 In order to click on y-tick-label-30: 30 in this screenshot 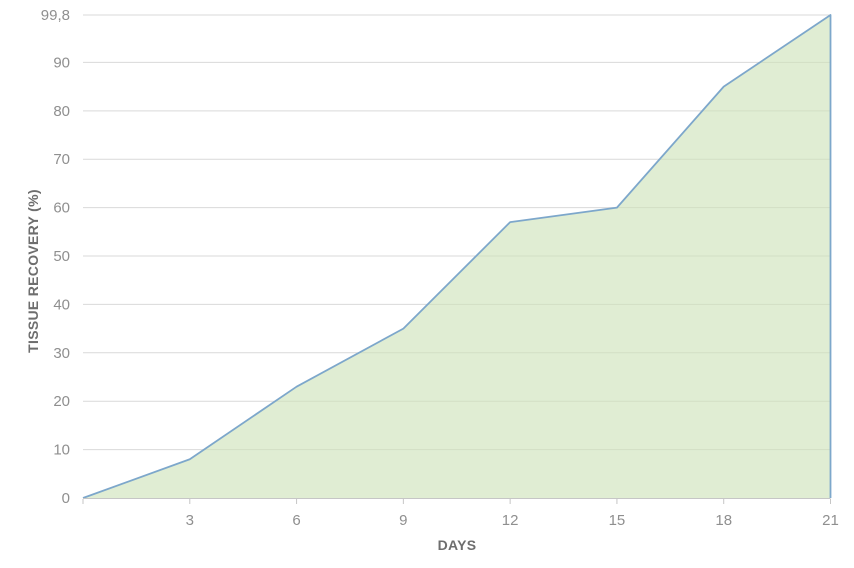, I will do `click(61, 353)`.